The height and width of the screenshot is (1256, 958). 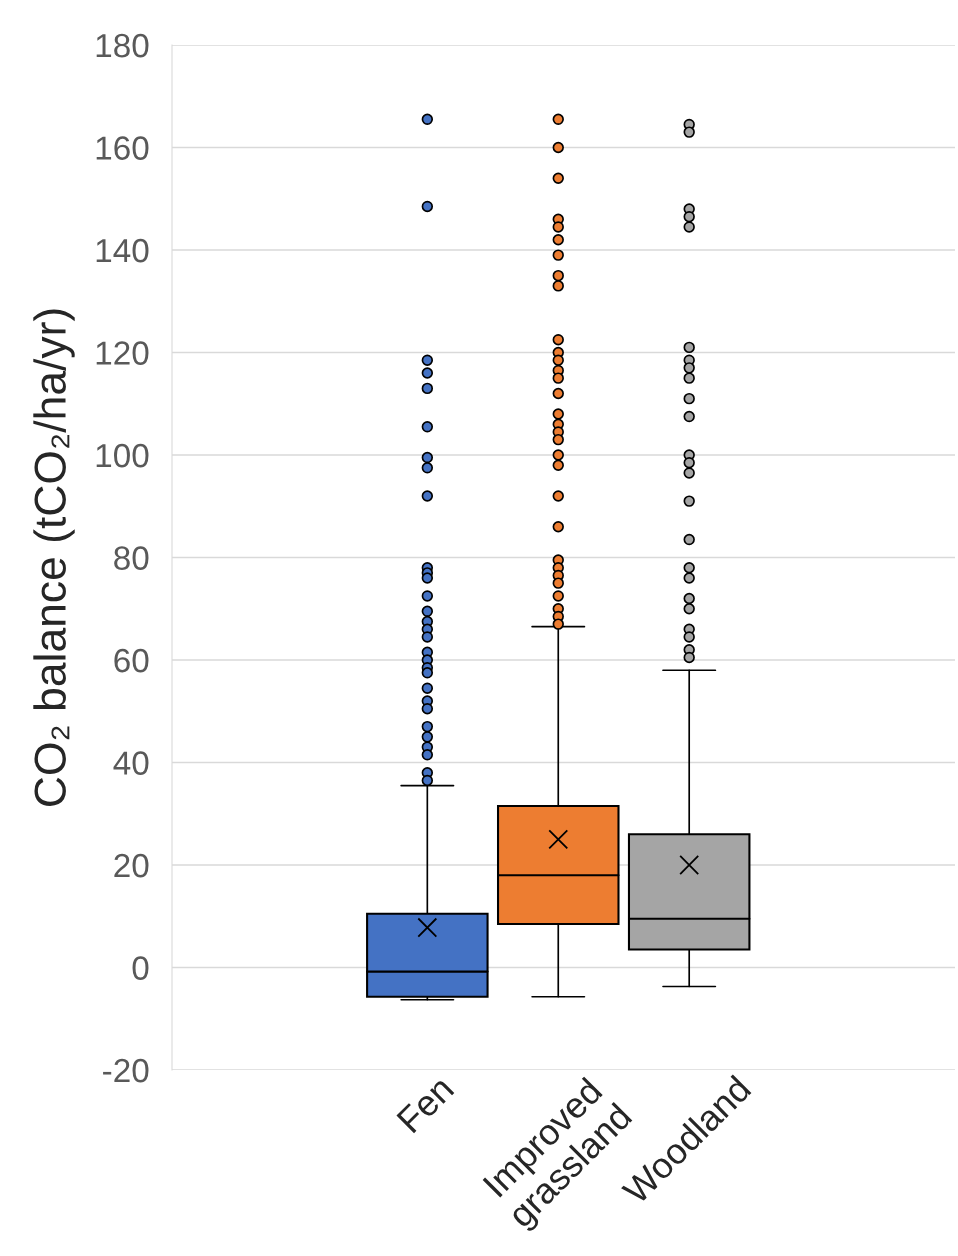 I want to click on x-tick-label: Fen, so click(x=425, y=1104).